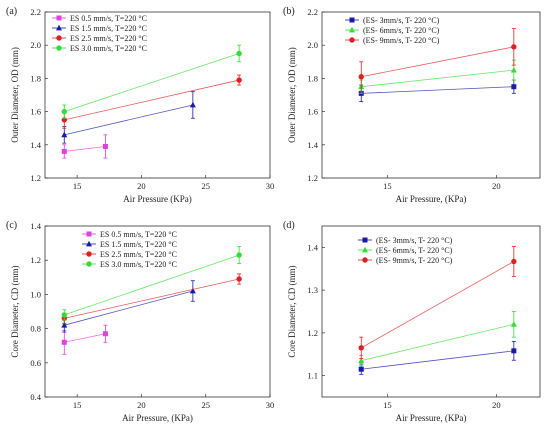 The width and height of the screenshot is (550, 424). I want to click on y-tick-label: 1.3, so click(312, 290).